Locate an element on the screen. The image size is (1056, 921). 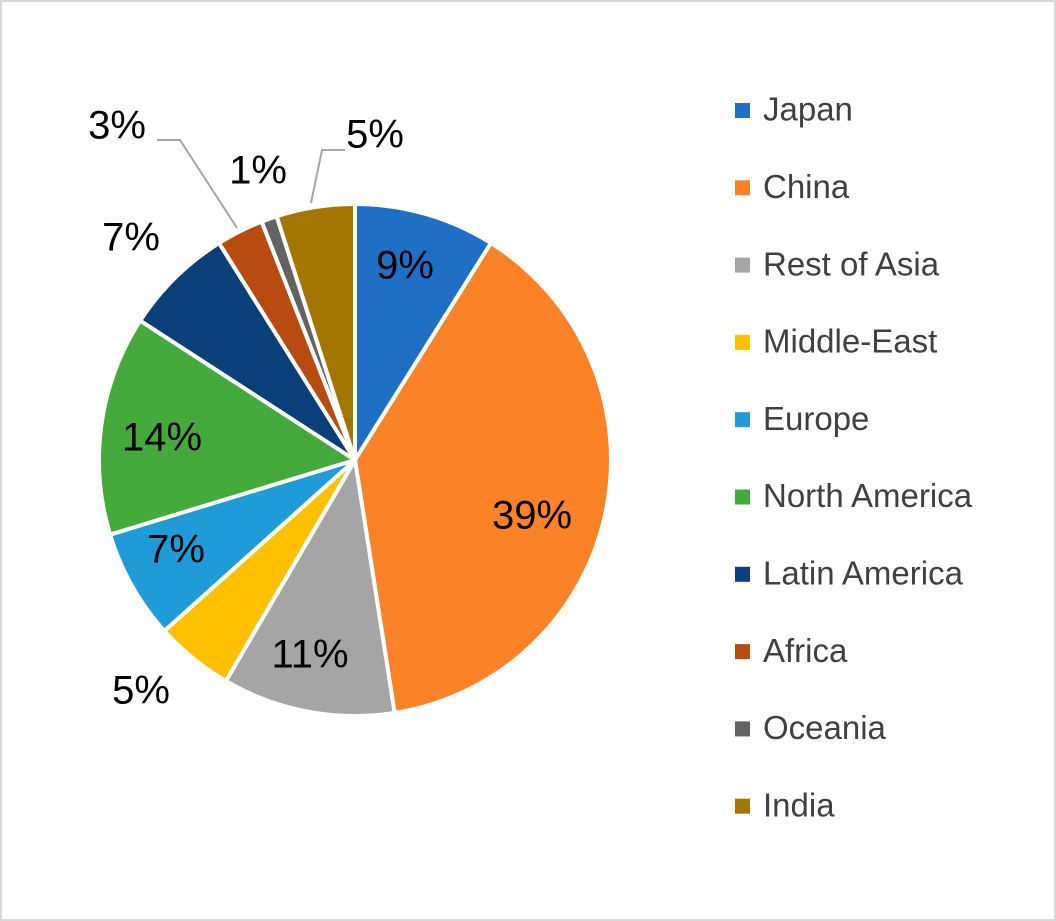
legend-label: Africa is located at coordinates (805, 650).